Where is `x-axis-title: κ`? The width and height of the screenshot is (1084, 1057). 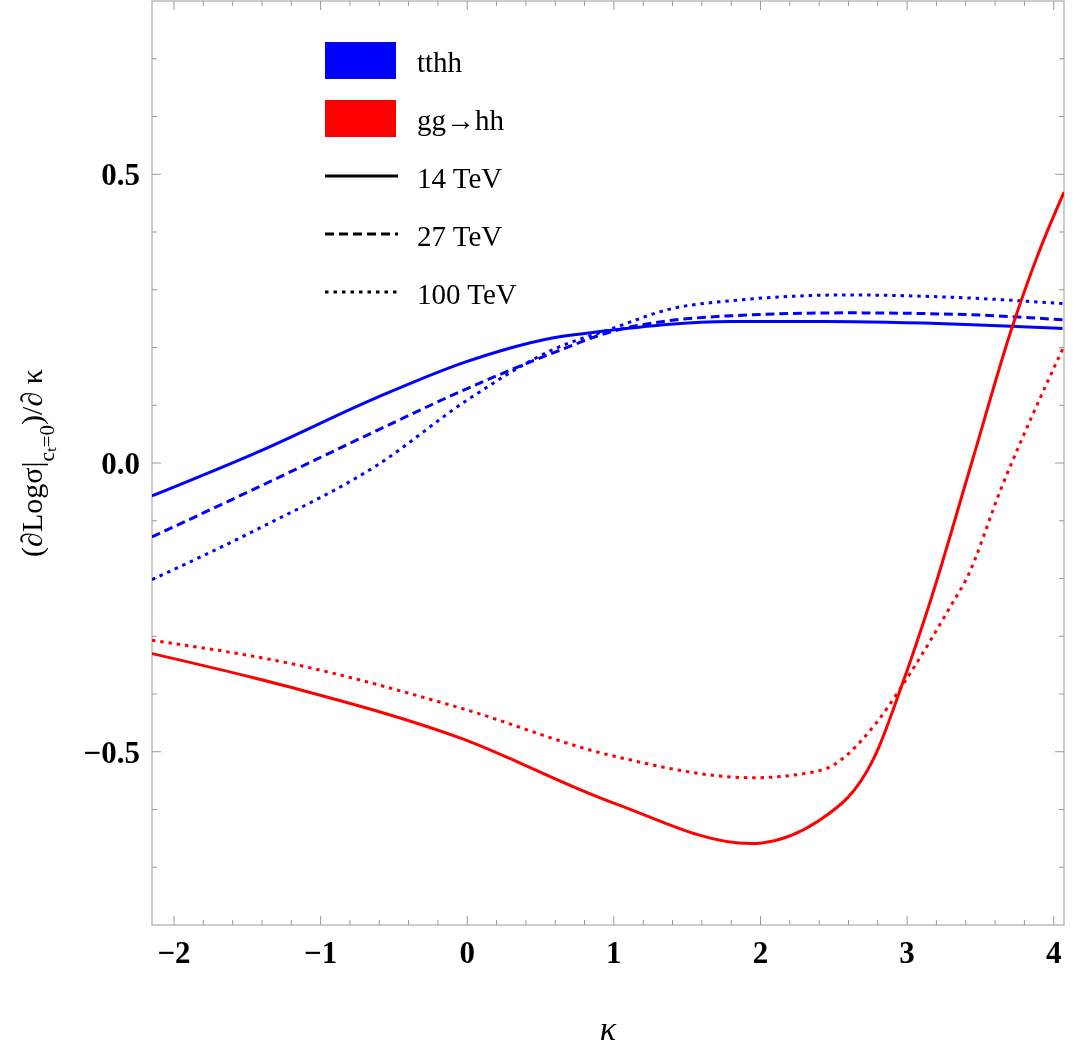 x-axis-title: κ is located at coordinates (608, 1028).